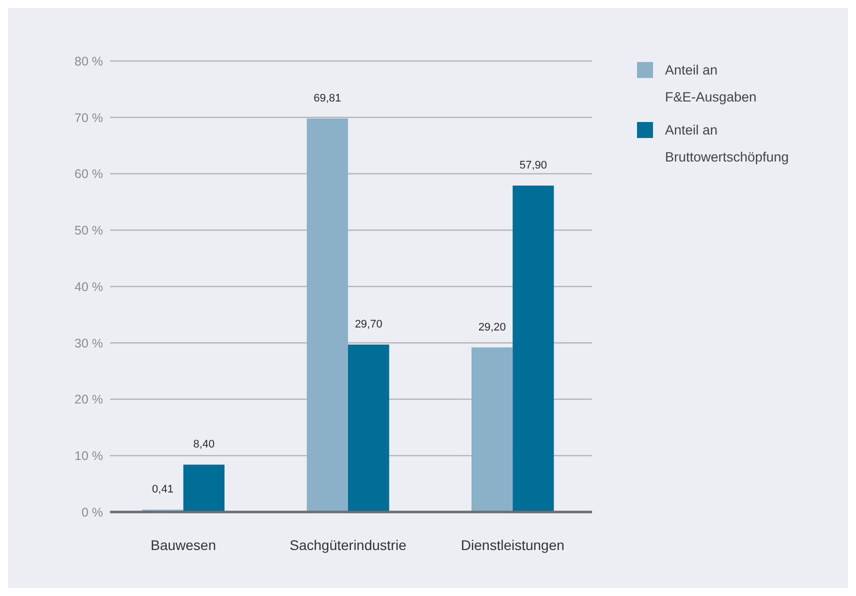  Describe the element at coordinates (368, 324) in the screenshot. I see `data-label: 29,70` at that location.